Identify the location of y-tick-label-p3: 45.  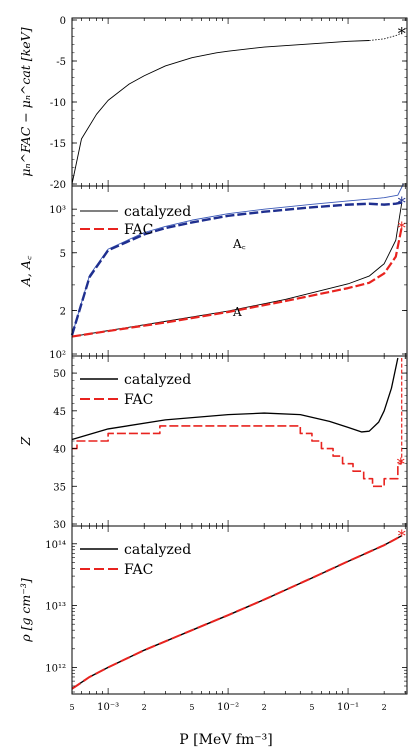
(59, 412).